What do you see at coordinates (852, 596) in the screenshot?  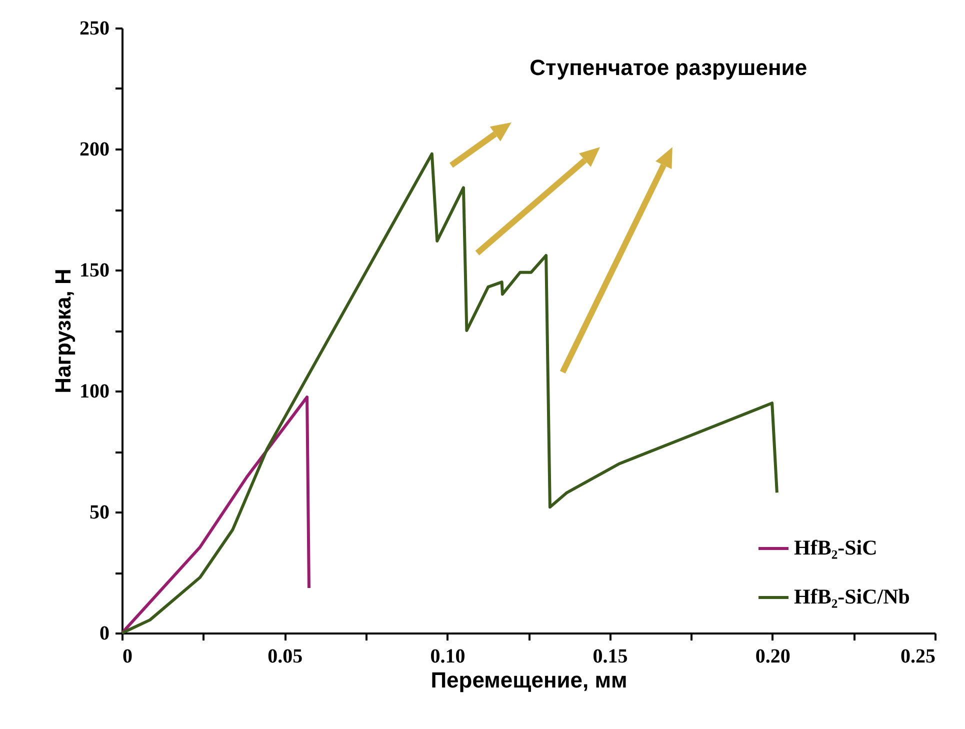 I see `legend-label: HfB₂-SiC/Nb` at bounding box center [852, 596].